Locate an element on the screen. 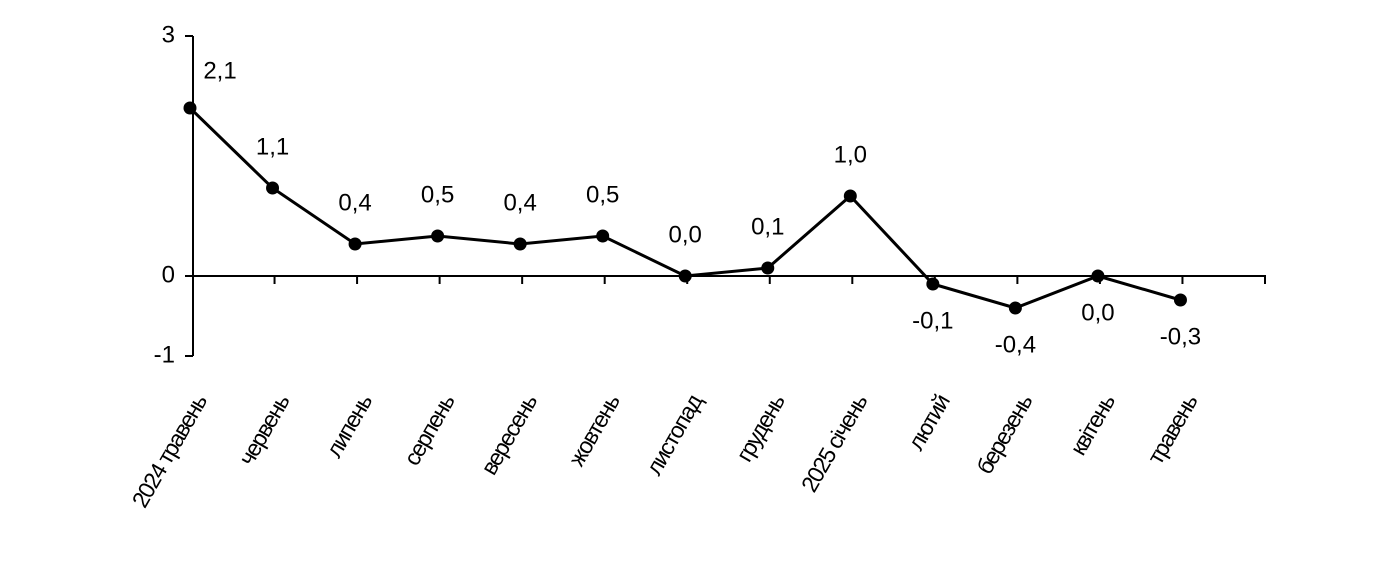 The image size is (1400, 582). x-tick-label: липень is located at coordinates (349, 425).